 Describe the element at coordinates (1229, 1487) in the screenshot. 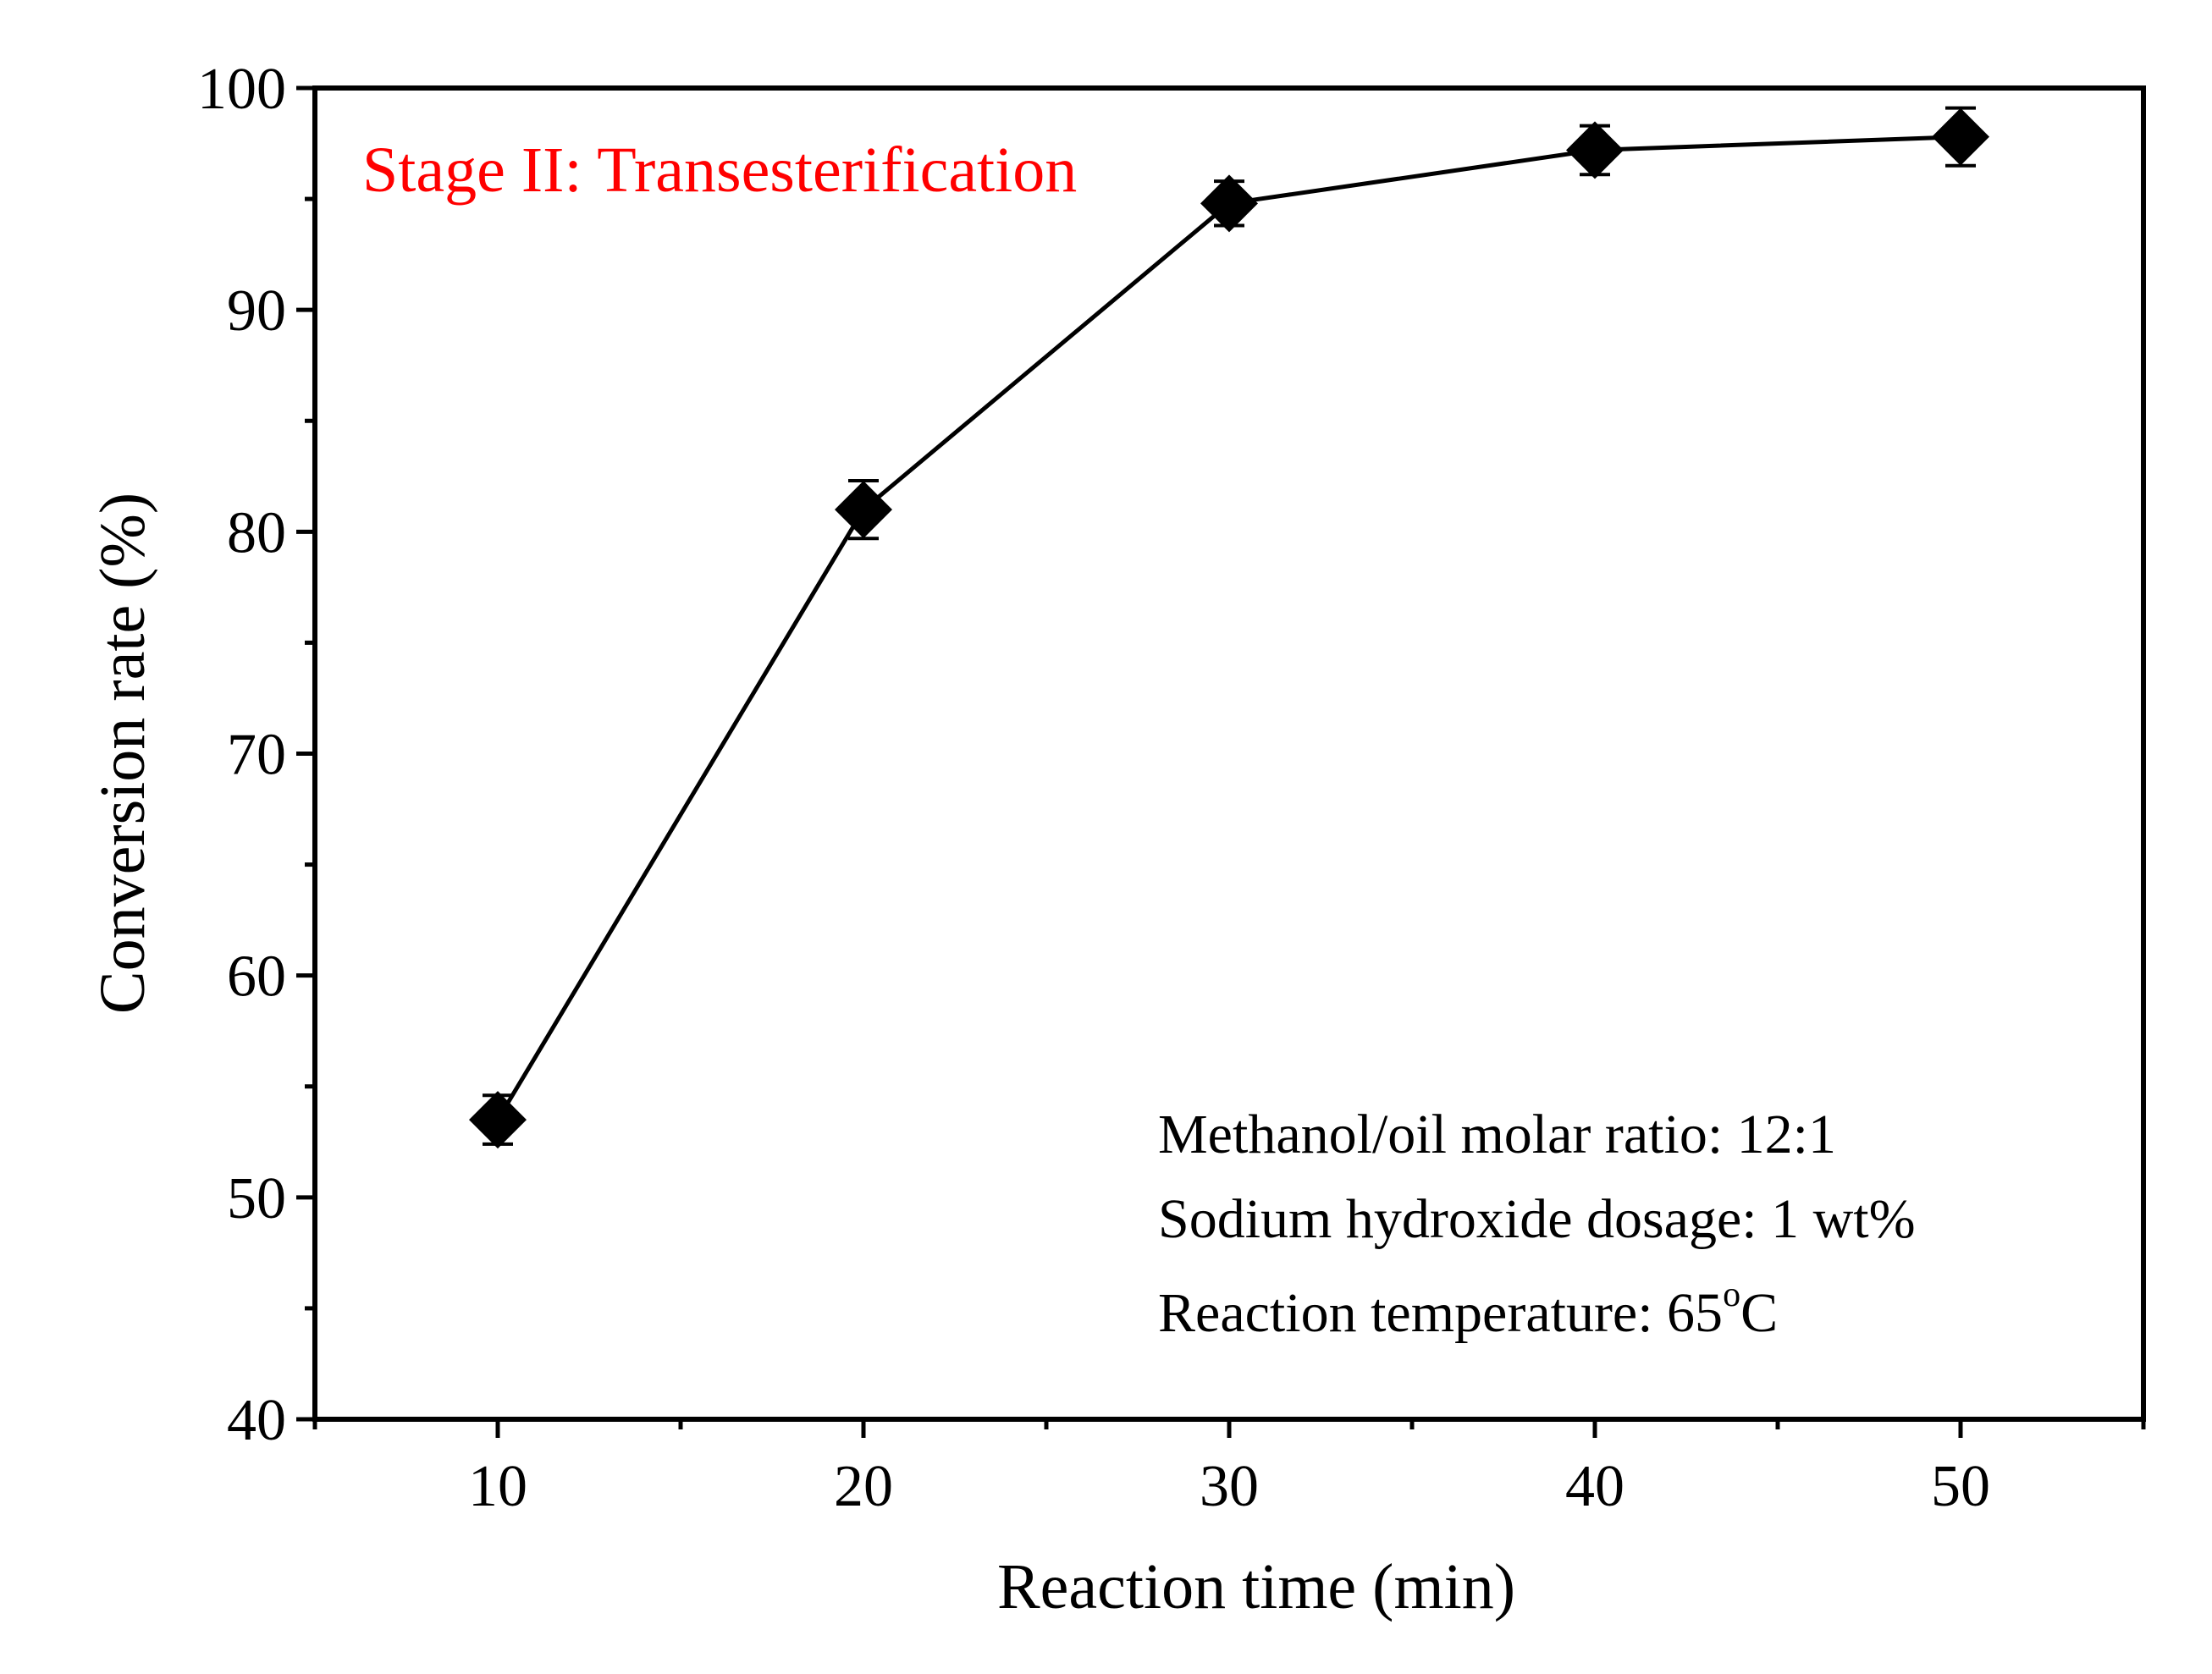

I see `x-tick-label-30: 30` at that location.